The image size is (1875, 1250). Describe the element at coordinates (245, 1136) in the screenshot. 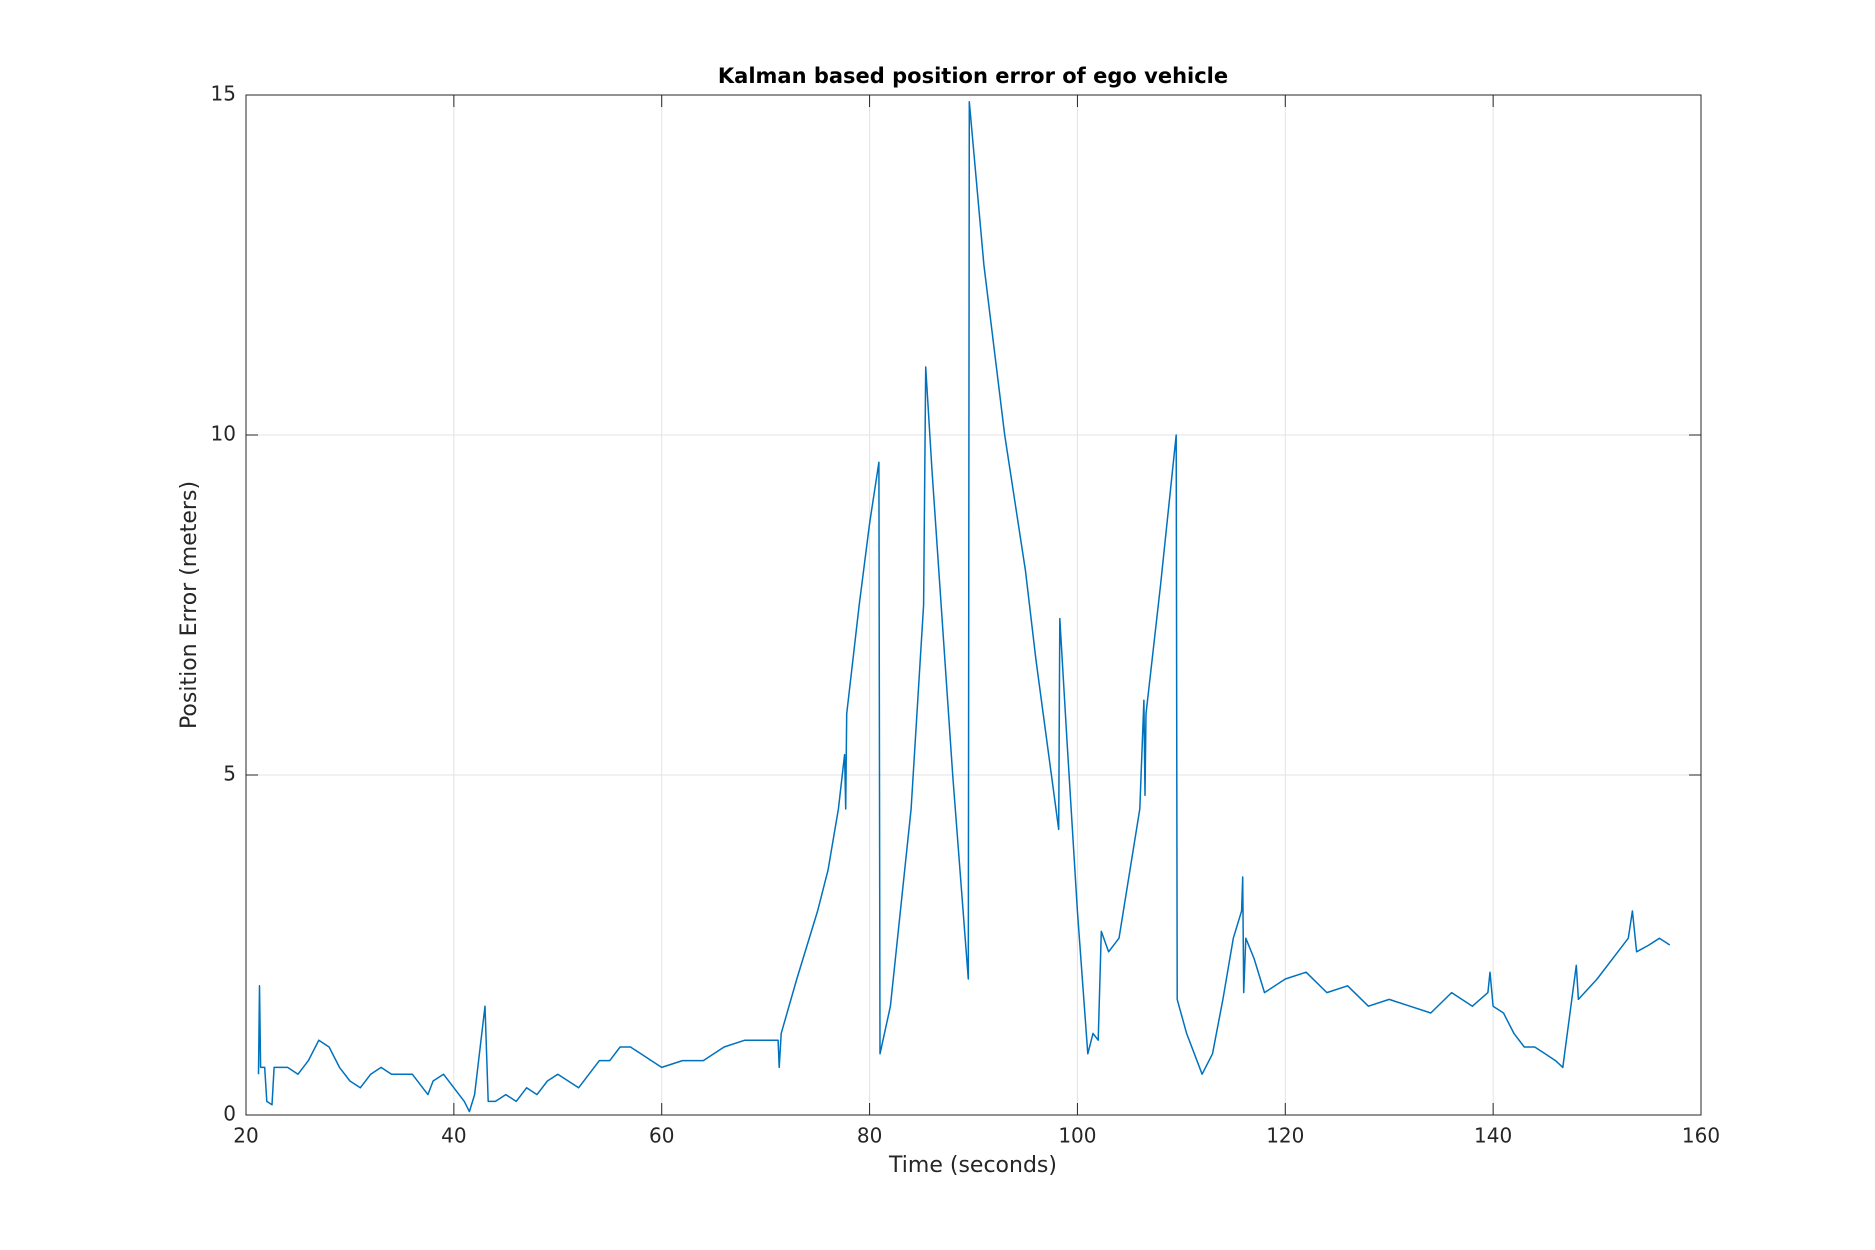

I see `x-tick-label: 20` at that location.